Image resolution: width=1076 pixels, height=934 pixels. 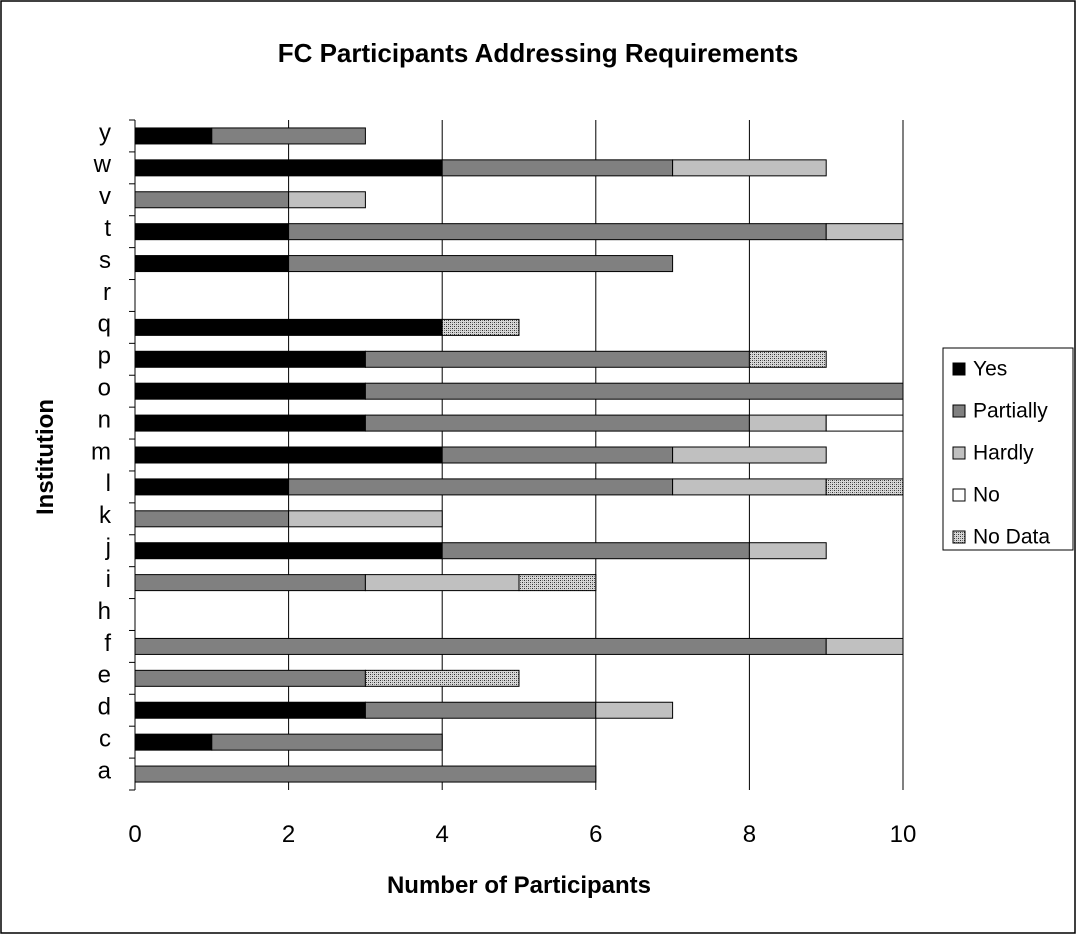 What do you see at coordinates (288, 136) in the screenshot?
I see `bar-y-partially` at bounding box center [288, 136].